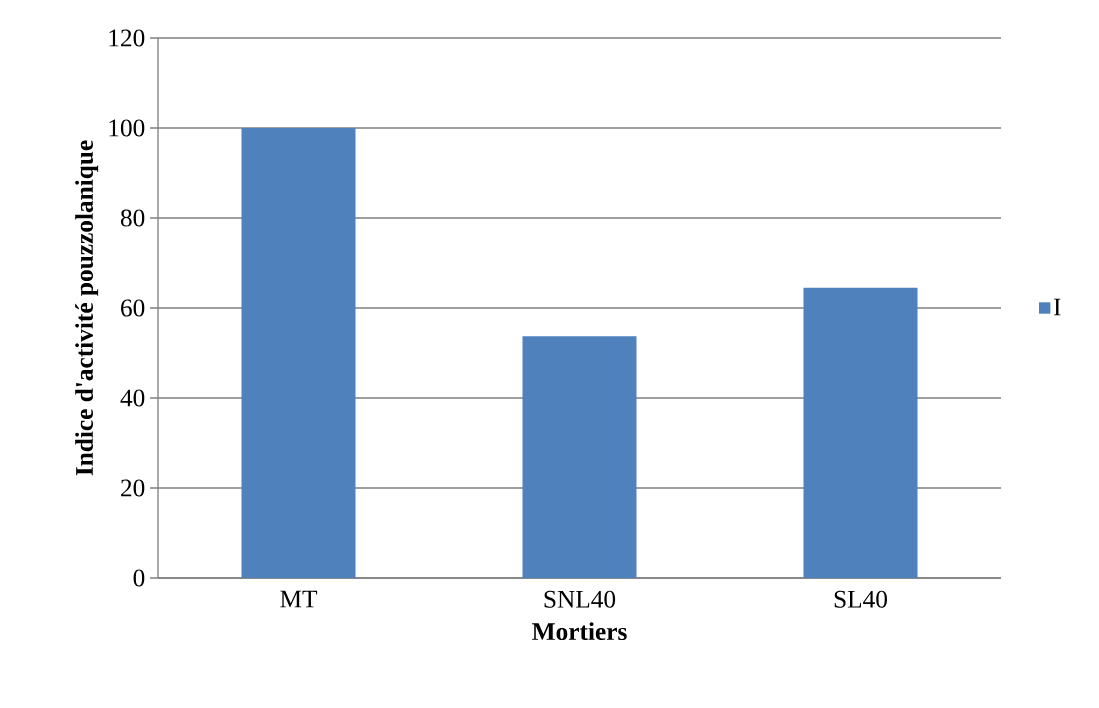 The height and width of the screenshot is (708, 1099). What do you see at coordinates (132, 398) in the screenshot?
I see `y-tick-label: 40` at bounding box center [132, 398].